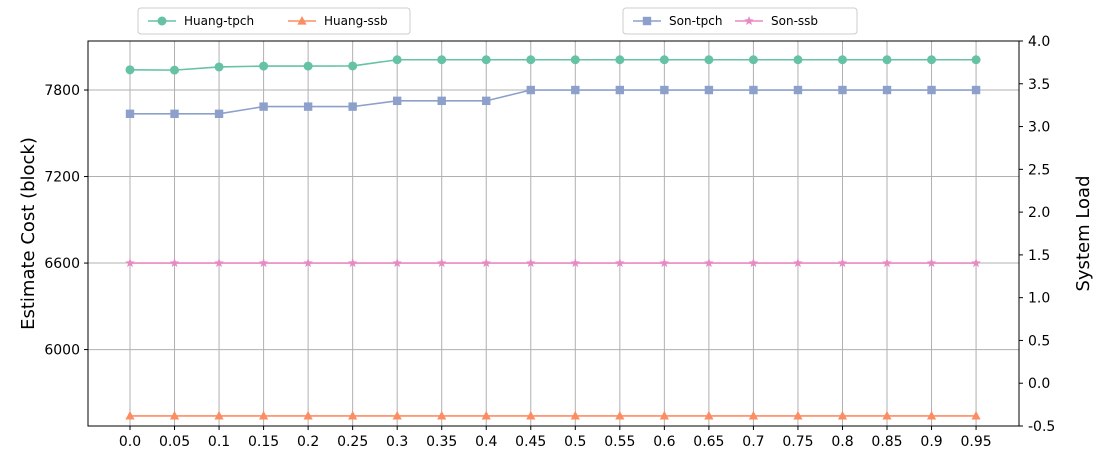 This screenshot has width=1103, height=461. What do you see at coordinates (553, 102) in the screenshot?
I see `series-son-tpch` at bounding box center [553, 102].